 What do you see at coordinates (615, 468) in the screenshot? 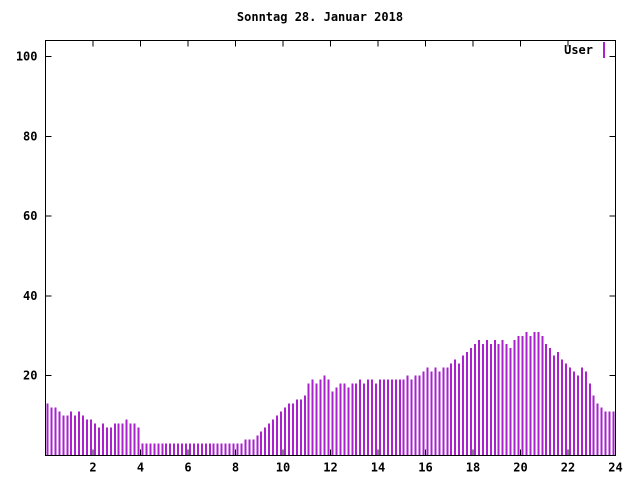
I see `x-tick-label: 24` at bounding box center [615, 468].